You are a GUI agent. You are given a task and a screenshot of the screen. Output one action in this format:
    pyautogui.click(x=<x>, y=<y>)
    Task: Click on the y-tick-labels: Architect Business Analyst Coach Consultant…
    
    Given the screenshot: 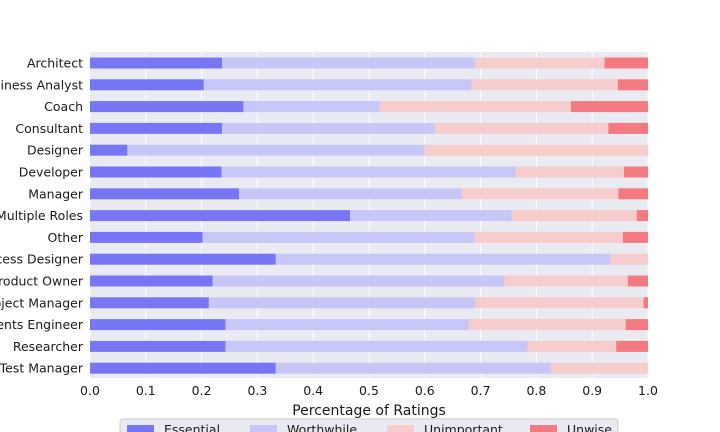 What is the action you would take?
    pyautogui.click(x=42, y=216)
    